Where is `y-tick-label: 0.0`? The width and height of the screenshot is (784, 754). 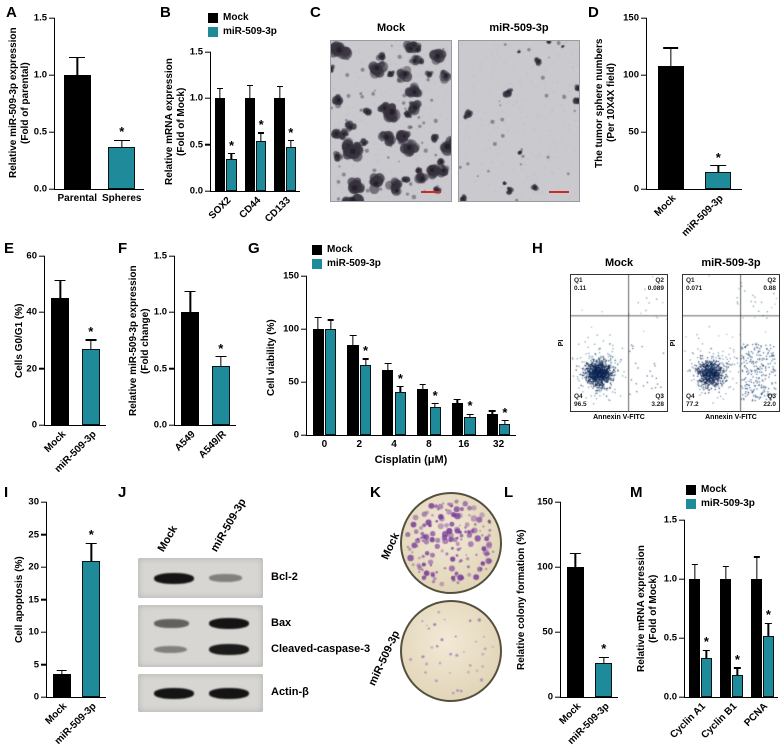
y-tick-label: 0.0 is located at coordinates (40, 189).